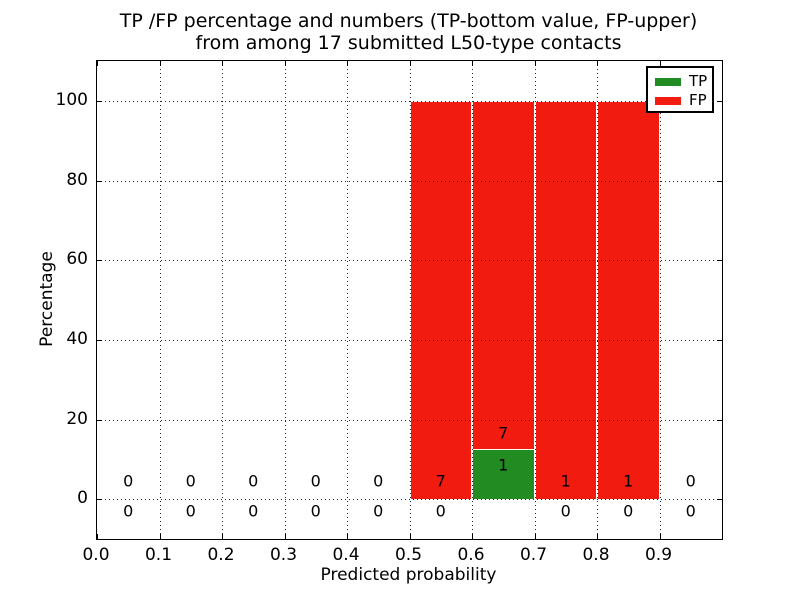 The height and width of the screenshot is (600, 800). What do you see at coordinates (683, 81) in the screenshot?
I see `legend-item-tp: TP` at bounding box center [683, 81].